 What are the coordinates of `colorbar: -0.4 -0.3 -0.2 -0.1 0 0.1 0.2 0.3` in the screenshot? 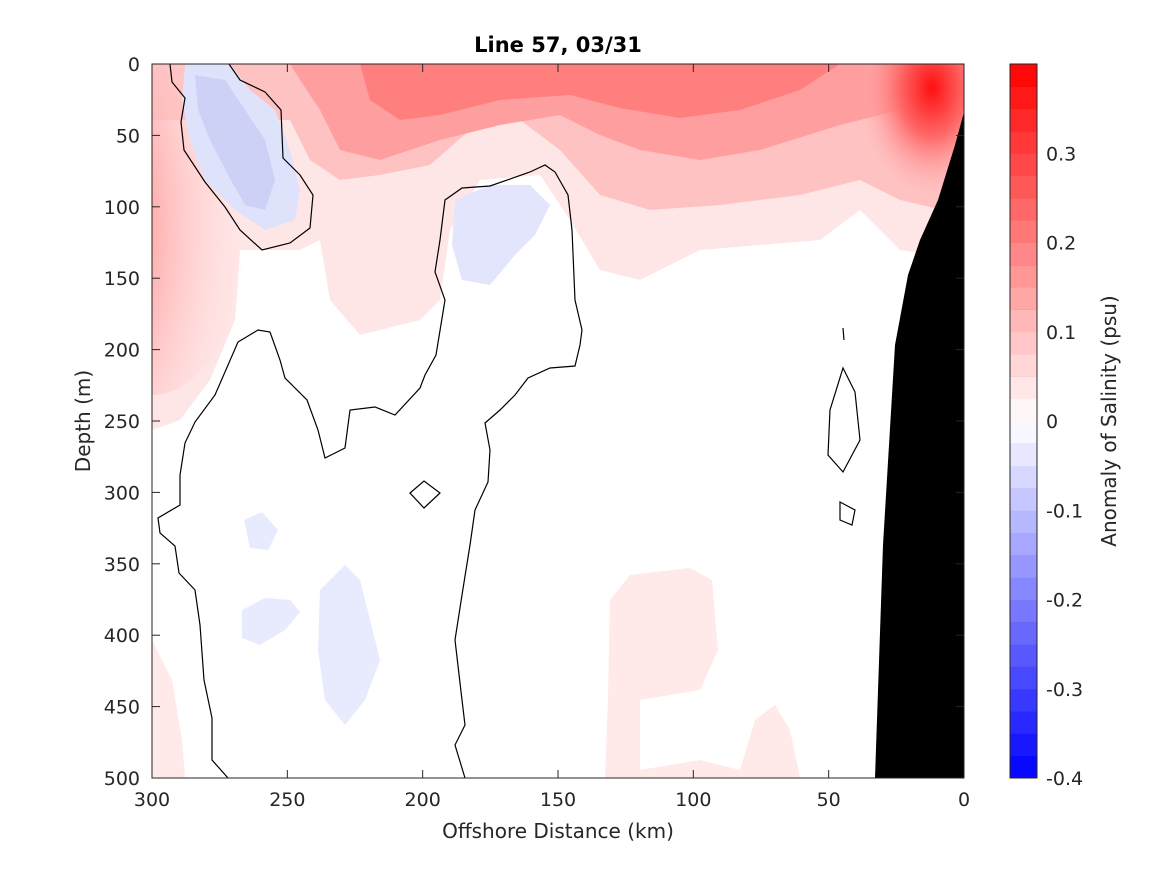 It's located at (1046, 426).